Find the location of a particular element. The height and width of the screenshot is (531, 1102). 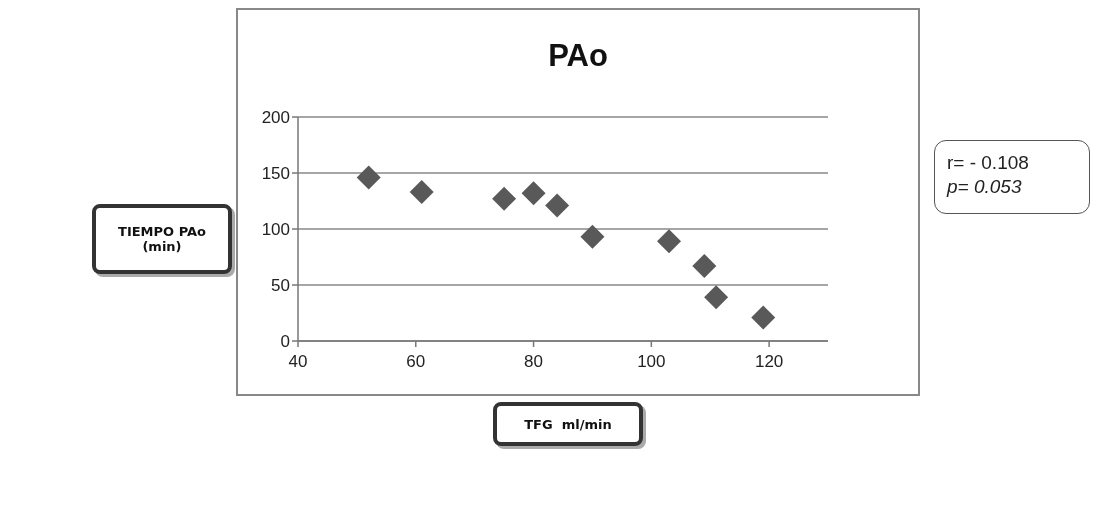

y-tick-label: 100 is located at coordinates (275, 230).